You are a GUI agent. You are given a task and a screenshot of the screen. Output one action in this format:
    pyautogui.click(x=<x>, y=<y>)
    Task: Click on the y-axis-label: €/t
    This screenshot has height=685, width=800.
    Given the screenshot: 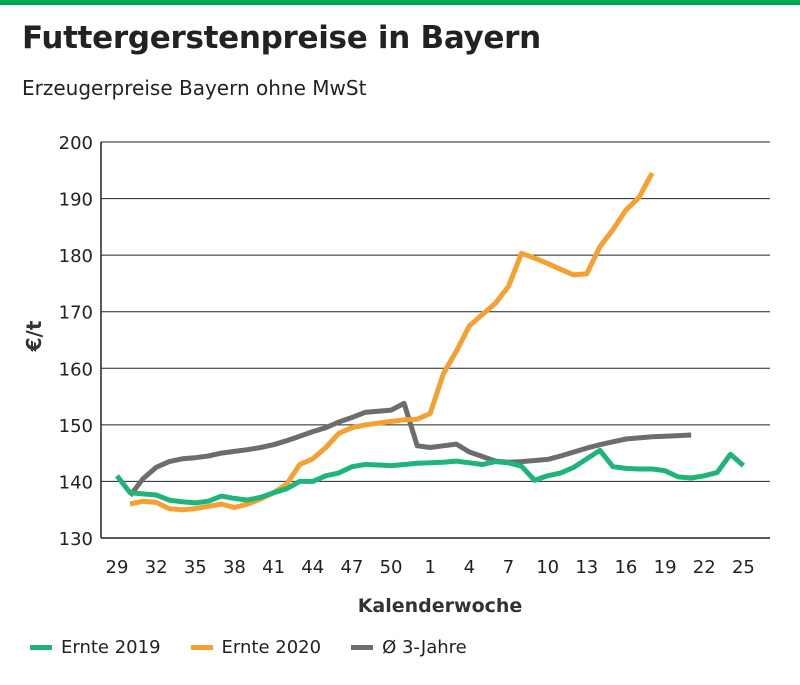 What is the action you would take?
    pyautogui.click(x=34, y=336)
    